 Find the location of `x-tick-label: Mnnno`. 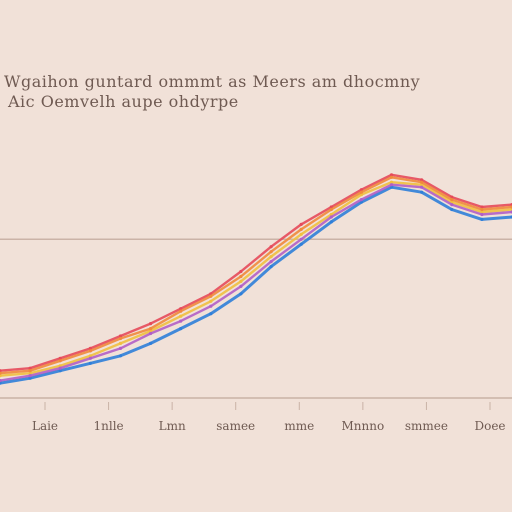

x-tick-label: Mnnno is located at coordinates (363, 426).